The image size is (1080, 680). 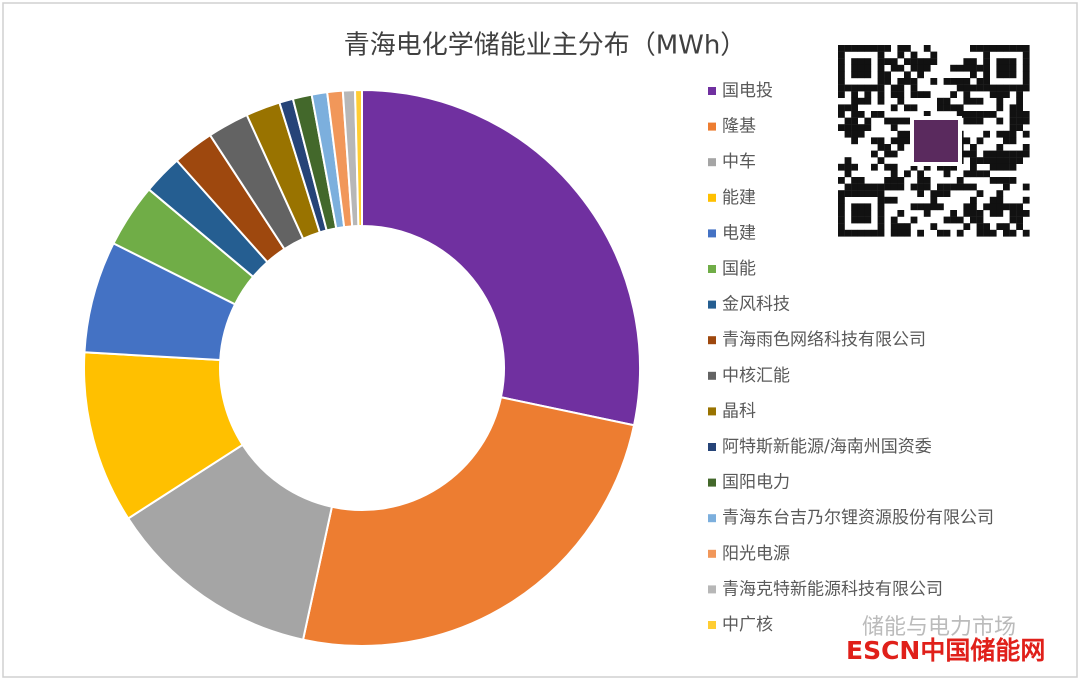 What do you see at coordinates (468, 521) in the screenshot?
I see `donut-slice` at bounding box center [468, 521].